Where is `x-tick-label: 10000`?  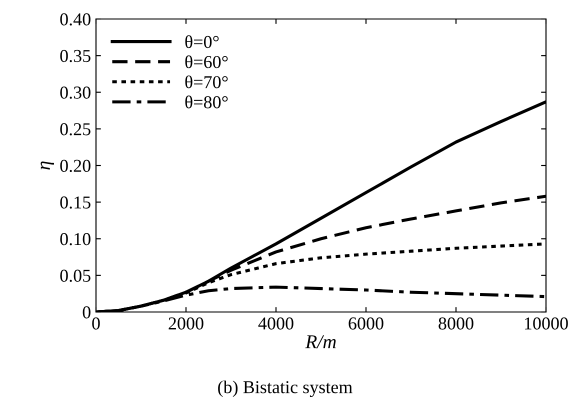
x-tick-label: 10000 is located at coordinates (546, 323).